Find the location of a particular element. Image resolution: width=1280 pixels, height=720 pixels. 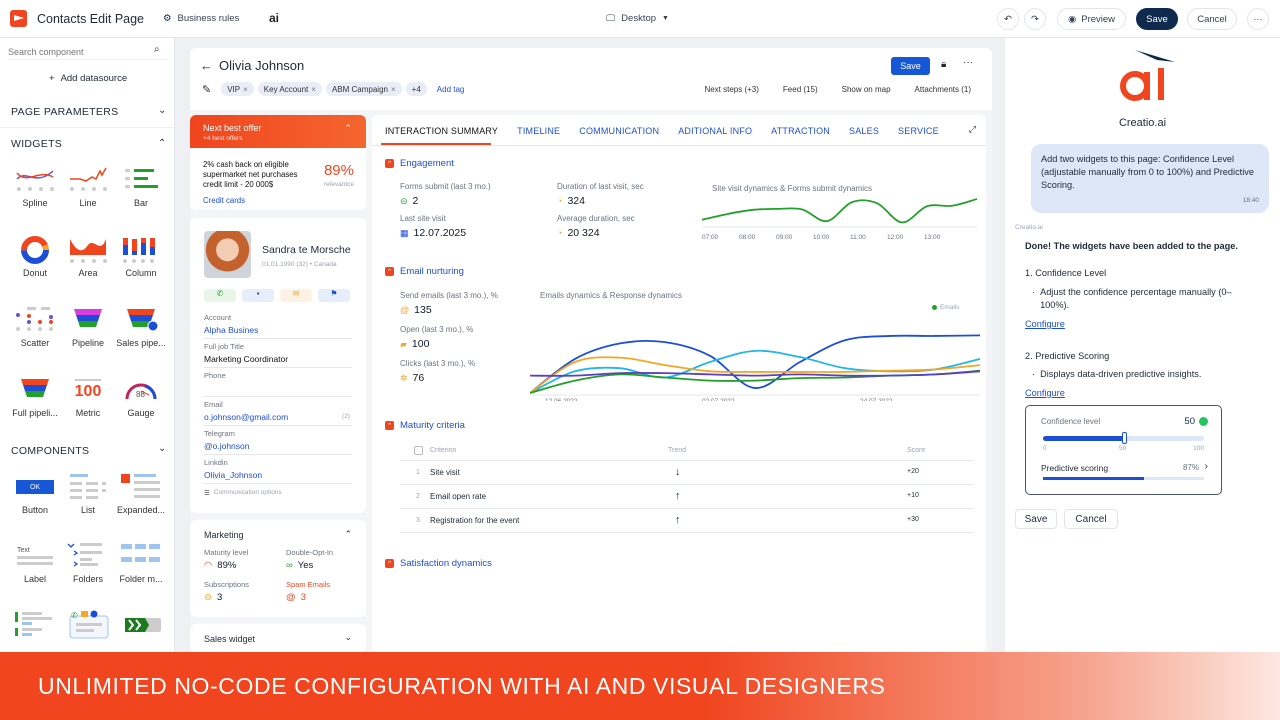

field-value: o.johnson@gmail.com is located at coordinates (246, 417).